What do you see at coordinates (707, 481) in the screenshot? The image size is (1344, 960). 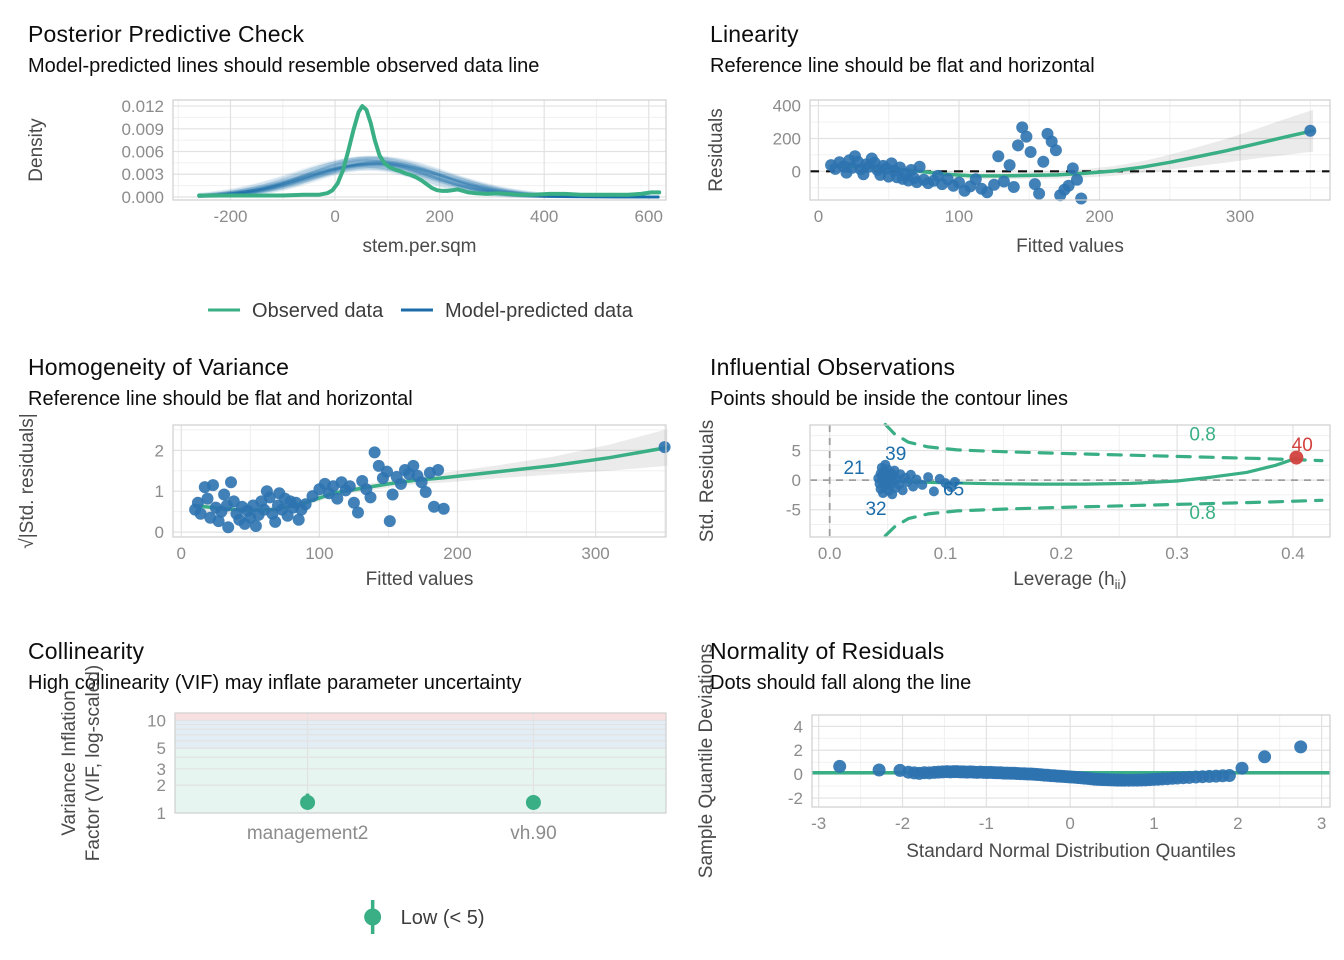 I see `svg-text: Std. Residuals` at bounding box center [707, 481].